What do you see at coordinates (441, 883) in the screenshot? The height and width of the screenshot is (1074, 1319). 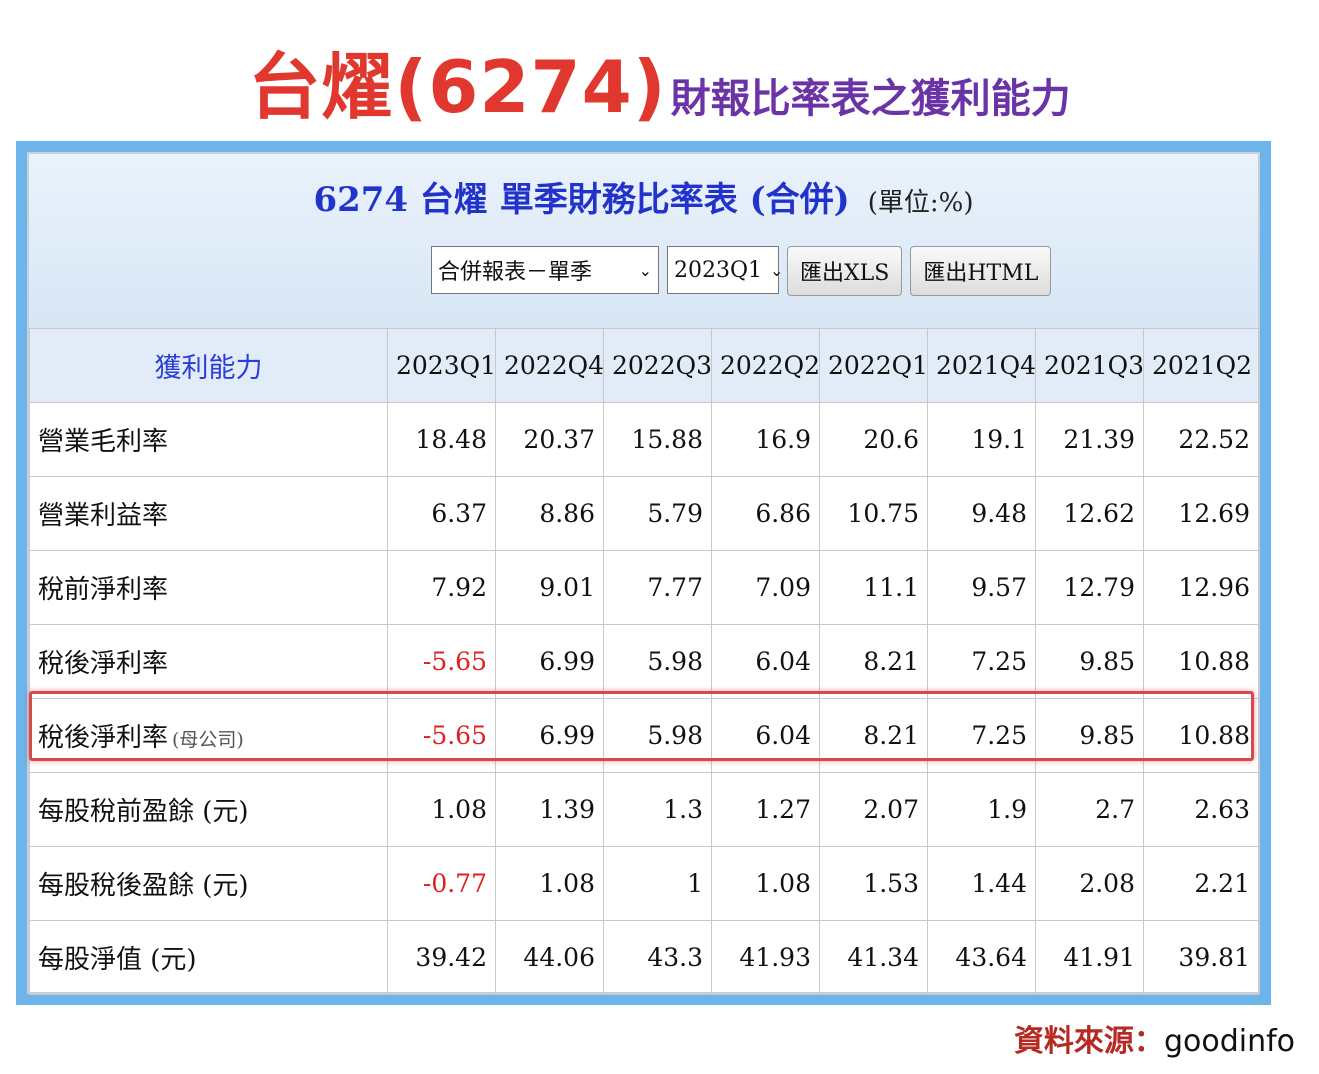 I see `table-cell-negative: -0.77` at bounding box center [441, 883].